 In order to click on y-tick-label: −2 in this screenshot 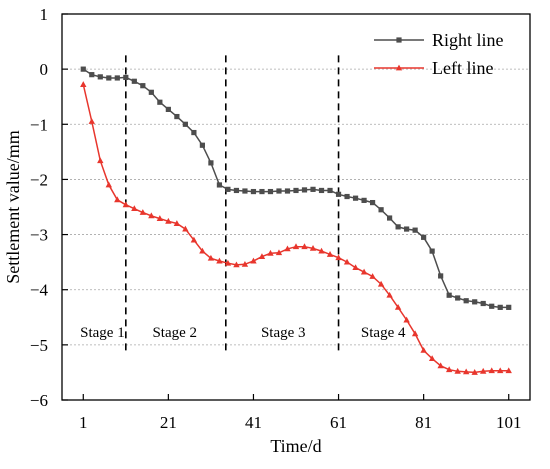, I will do `click(39, 179)`.